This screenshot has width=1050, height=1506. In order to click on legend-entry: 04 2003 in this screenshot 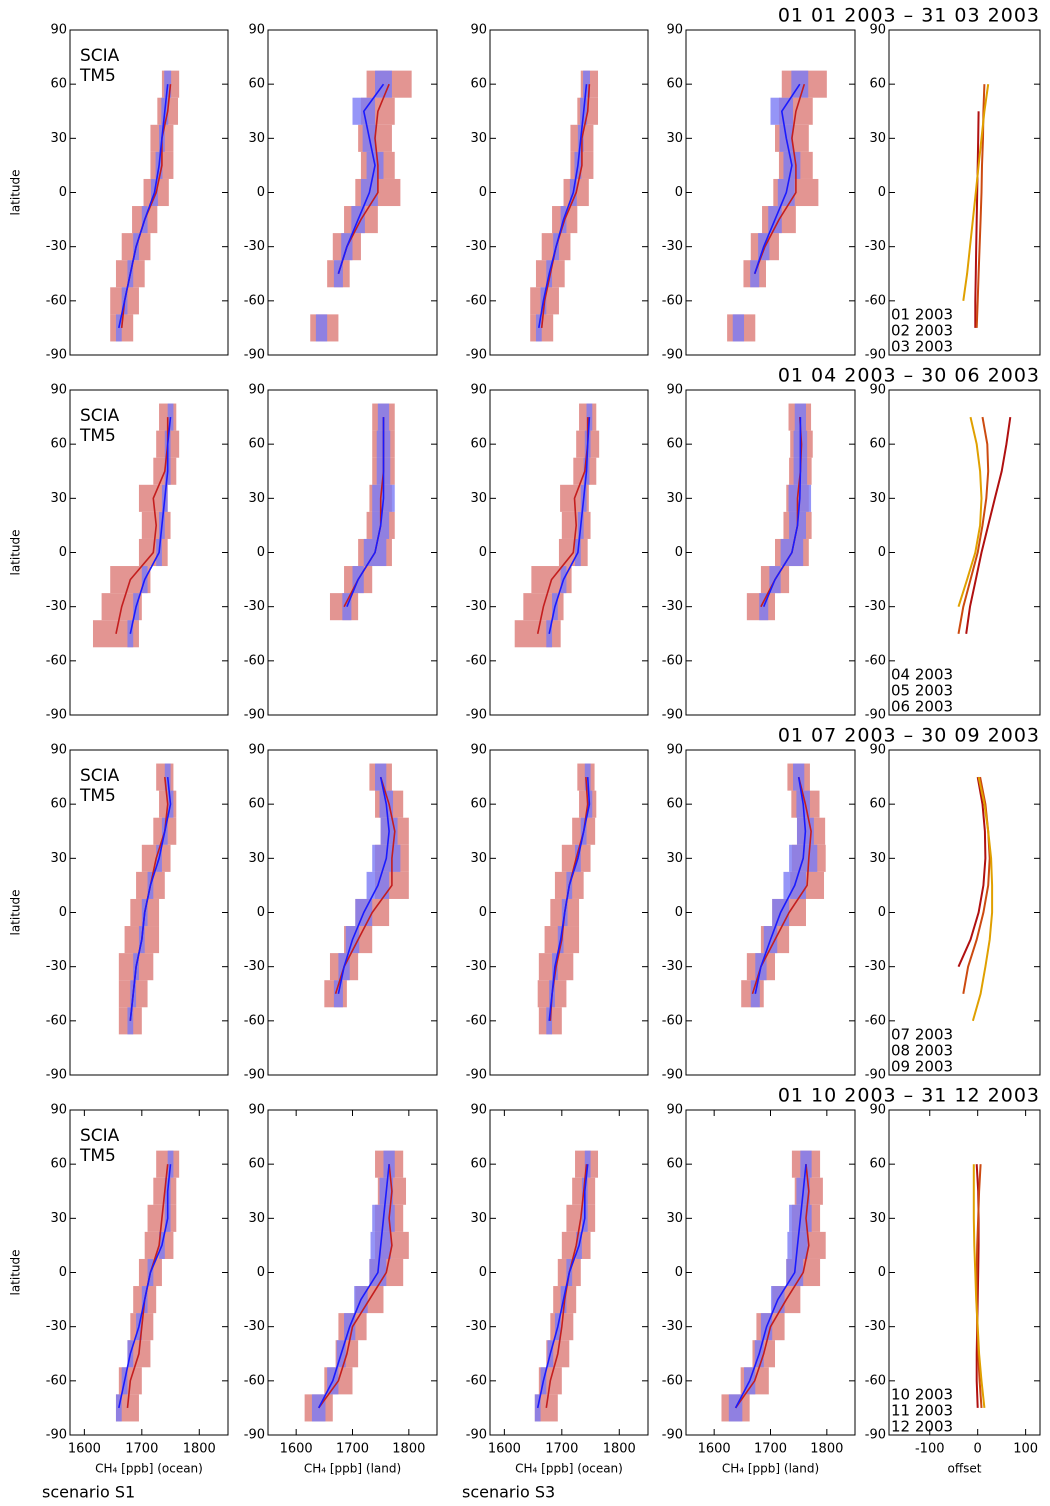, I will do `click(922, 675)`.